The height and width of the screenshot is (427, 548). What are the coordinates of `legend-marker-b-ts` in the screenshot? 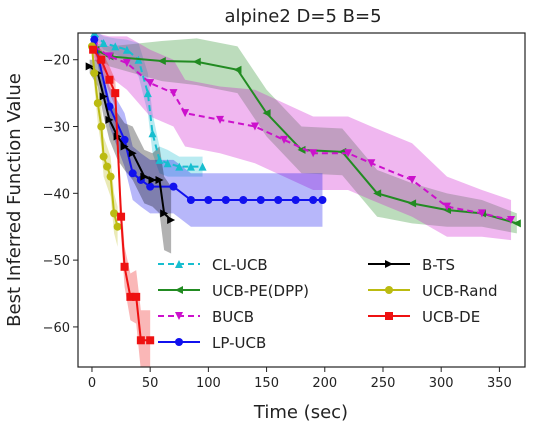 It's located at (389, 264).